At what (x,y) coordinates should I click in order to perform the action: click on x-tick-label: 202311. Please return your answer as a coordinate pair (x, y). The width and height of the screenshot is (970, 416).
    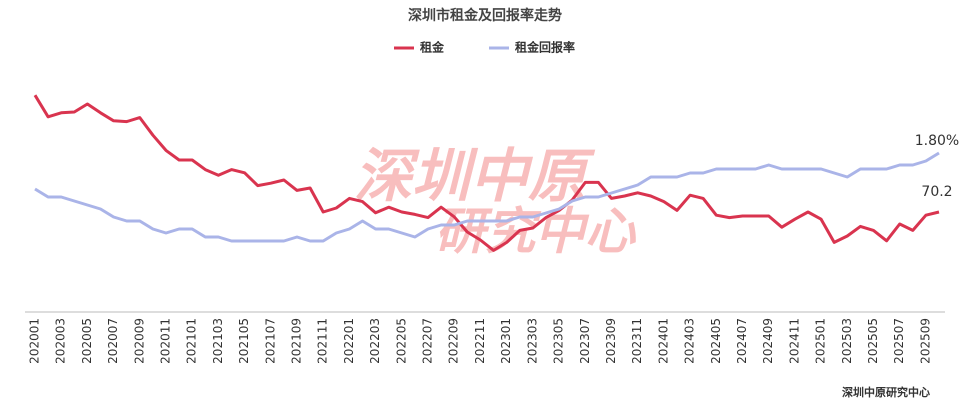
    Looking at the image, I should click on (637, 341).